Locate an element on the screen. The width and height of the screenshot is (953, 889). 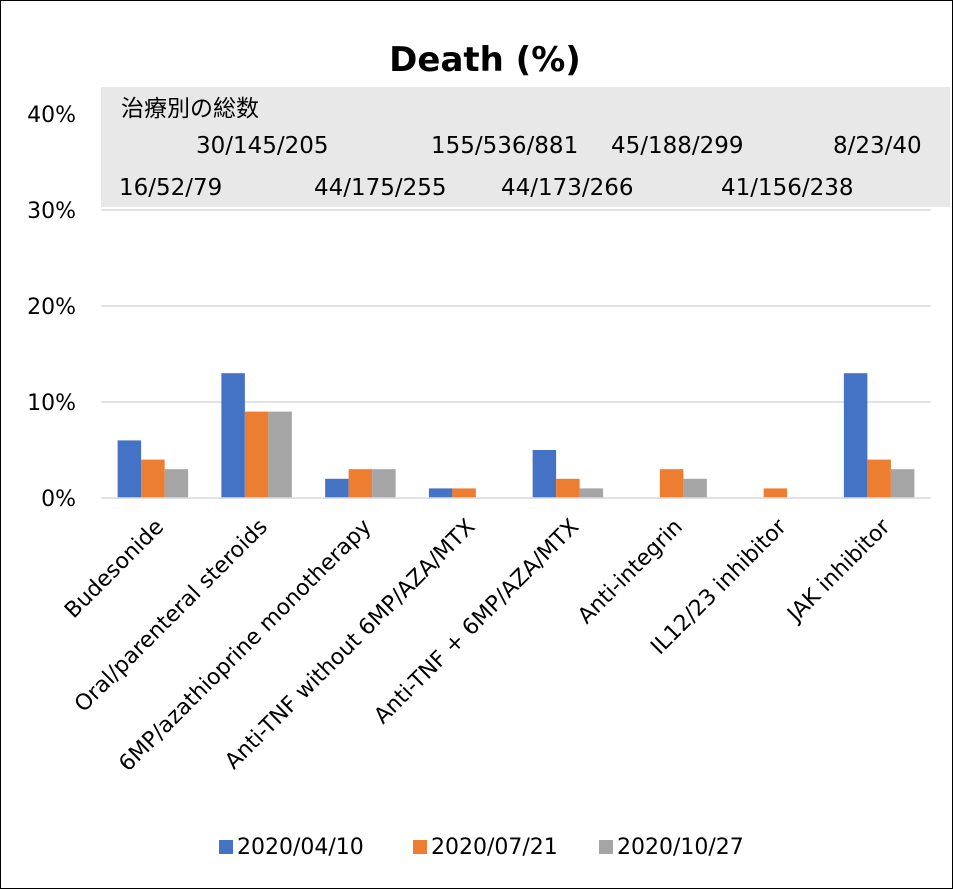
bars is located at coordinates (516, 435).